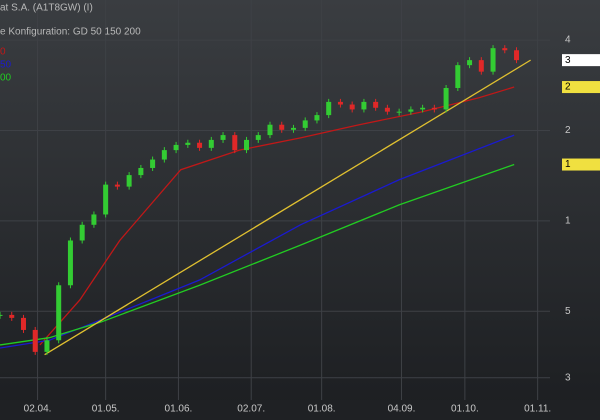 The image size is (600, 420). I want to click on x-tick-label: 01.10., so click(465, 409).